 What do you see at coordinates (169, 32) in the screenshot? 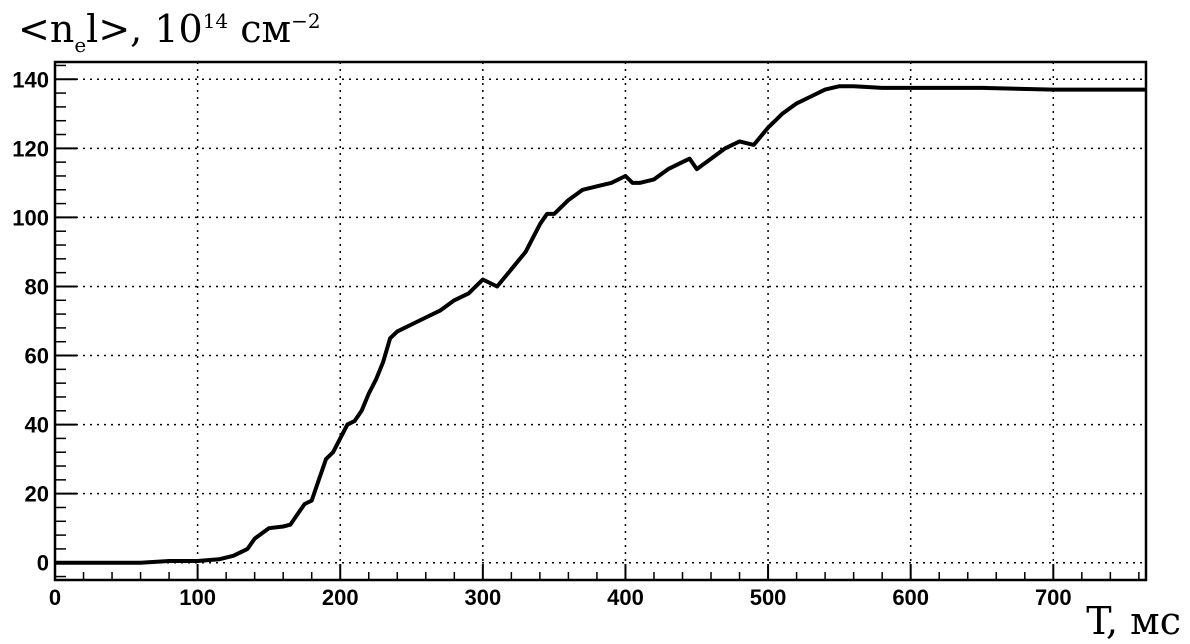
I see `y-axis-title: <nel>, 1014 см−2` at bounding box center [169, 32].